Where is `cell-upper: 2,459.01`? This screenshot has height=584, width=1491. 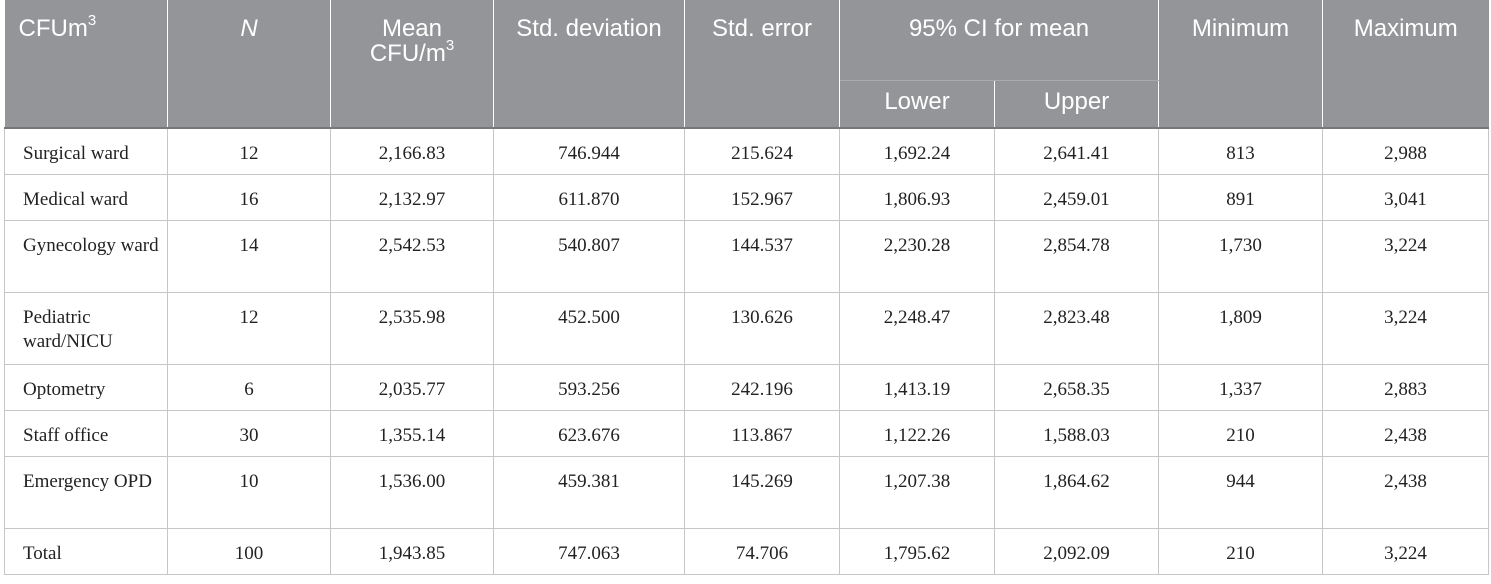
cell-upper: 2,459.01 is located at coordinates (1076, 197).